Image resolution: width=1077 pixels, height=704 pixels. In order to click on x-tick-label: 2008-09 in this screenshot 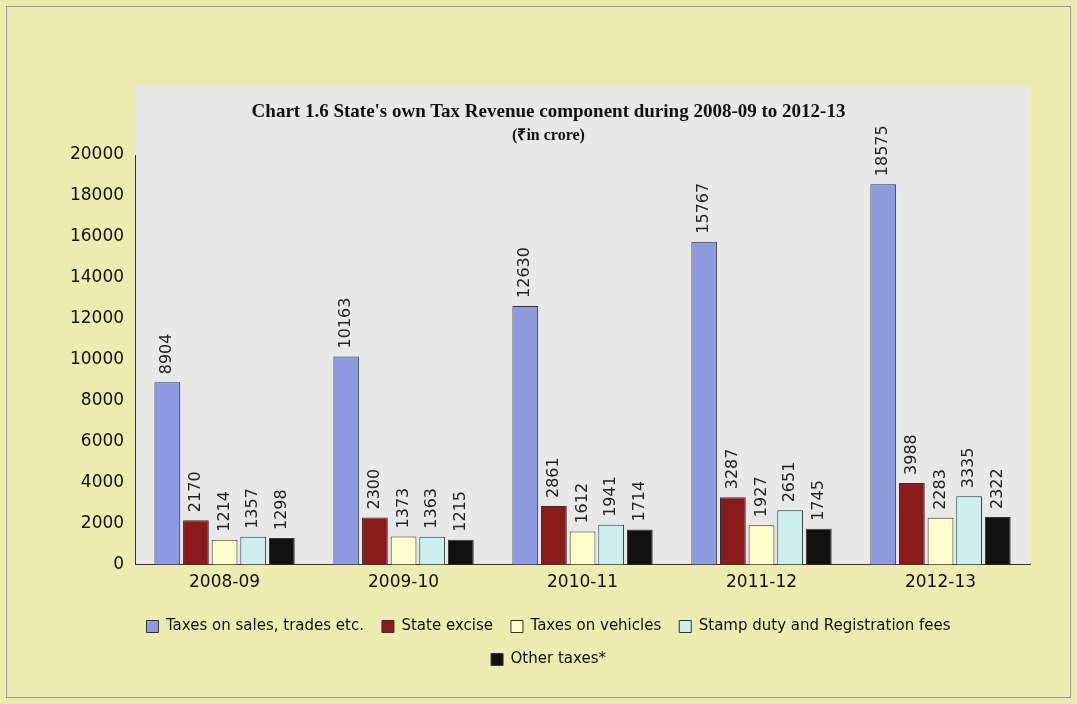, I will do `click(225, 581)`.